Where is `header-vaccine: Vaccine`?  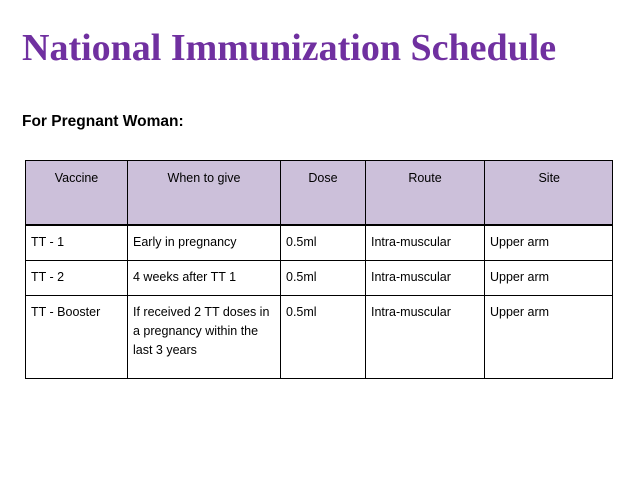 header-vaccine: Vaccine is located at coordinates (76, 193).